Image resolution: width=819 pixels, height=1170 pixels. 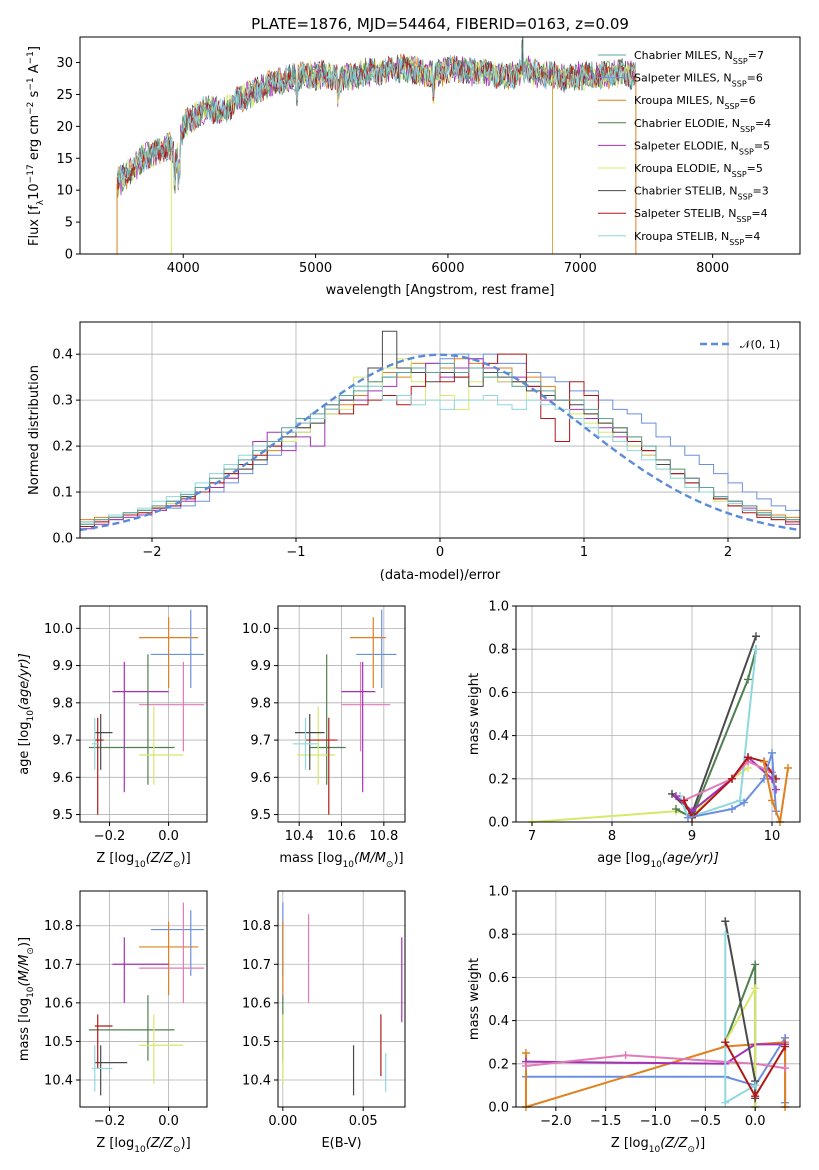 I want to click on y-tick-label: 25, so click(x=64, y=95).